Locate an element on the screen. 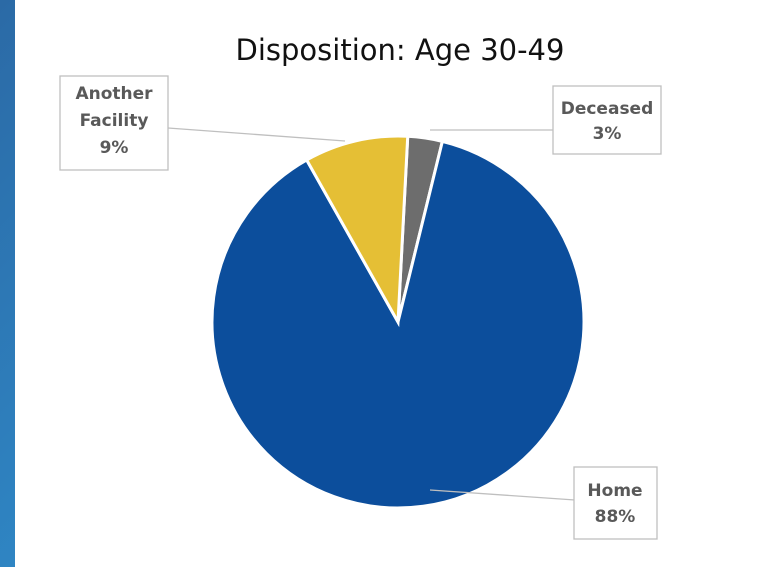 The image size is (765, 567). data-label-home: Home 88% is located at coordinates (615, 503).